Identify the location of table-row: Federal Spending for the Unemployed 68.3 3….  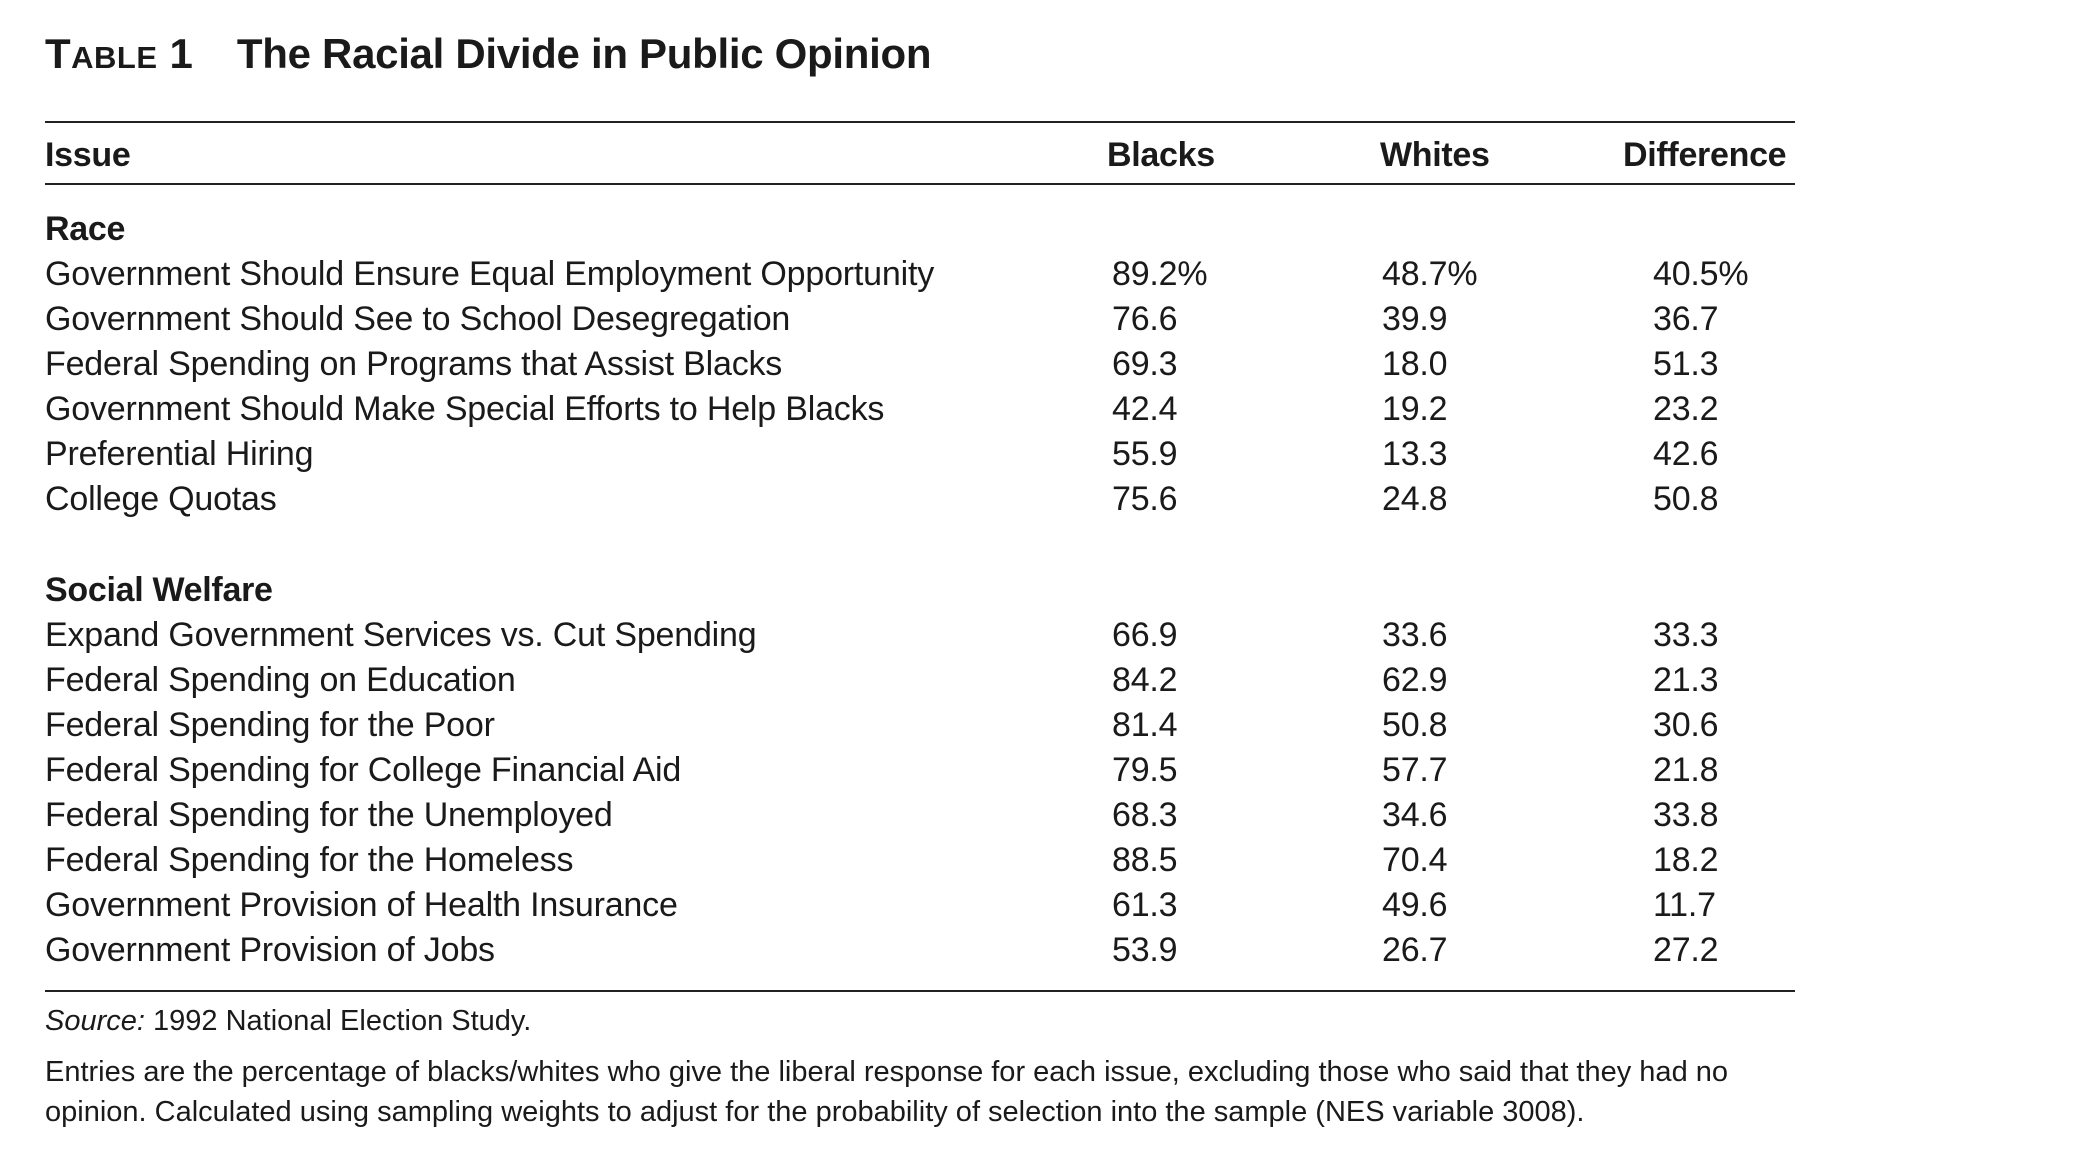
(920, 818).